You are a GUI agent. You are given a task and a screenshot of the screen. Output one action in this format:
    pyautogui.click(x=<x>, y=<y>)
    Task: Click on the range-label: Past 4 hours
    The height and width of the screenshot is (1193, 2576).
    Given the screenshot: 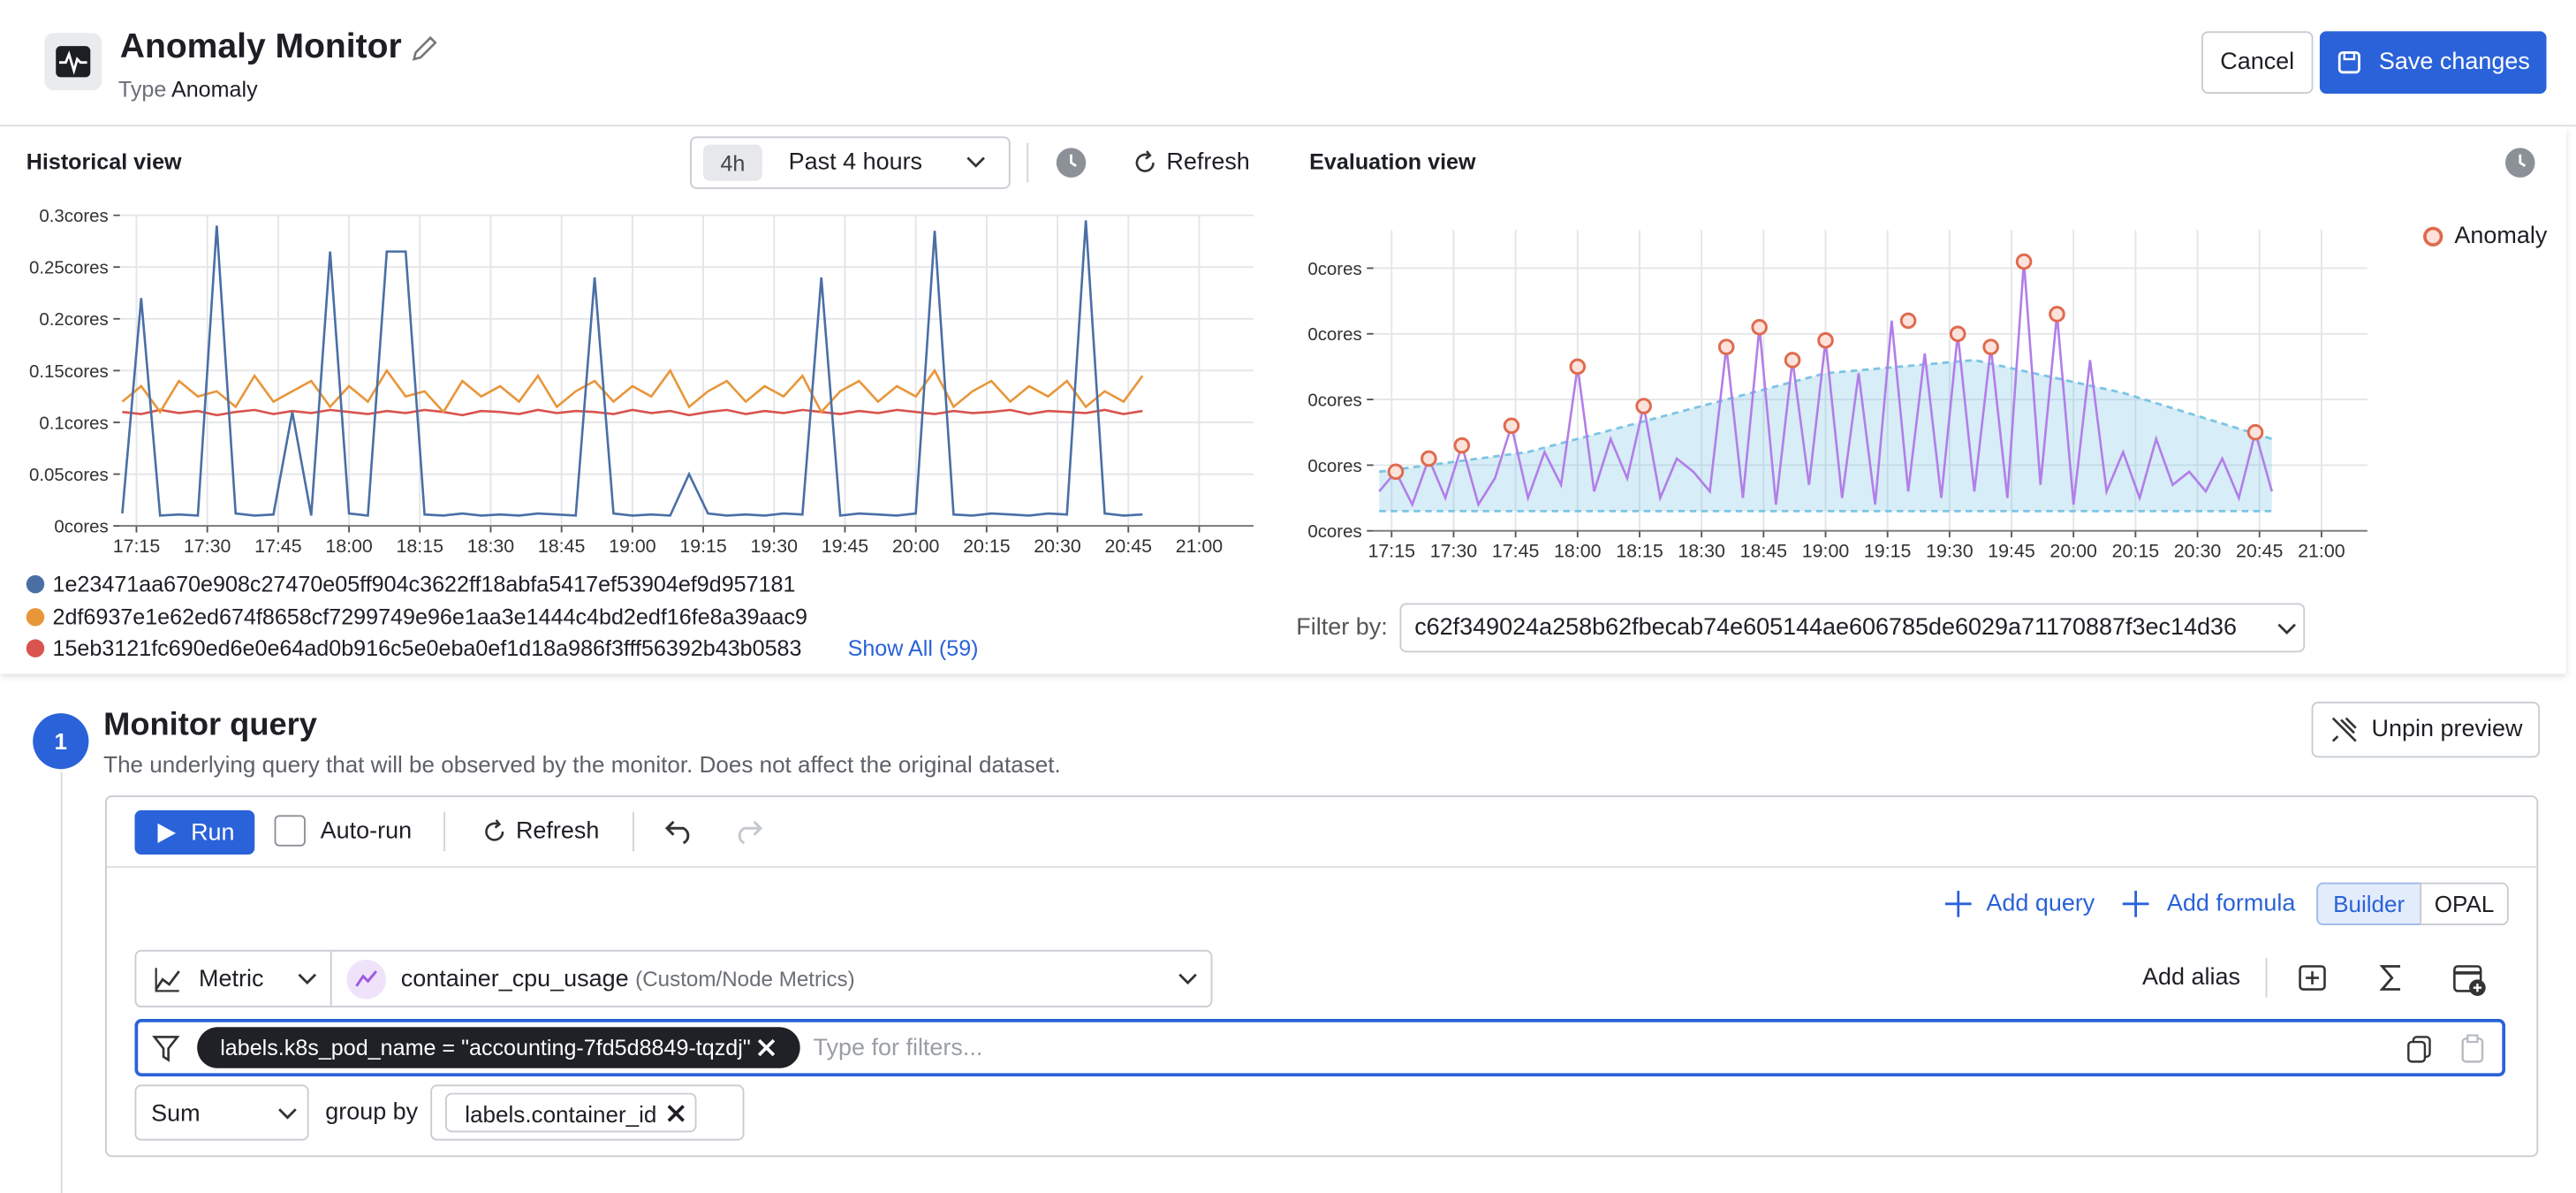 What is the action you would take?
    pyautogui.click(x=856, y=162)
    